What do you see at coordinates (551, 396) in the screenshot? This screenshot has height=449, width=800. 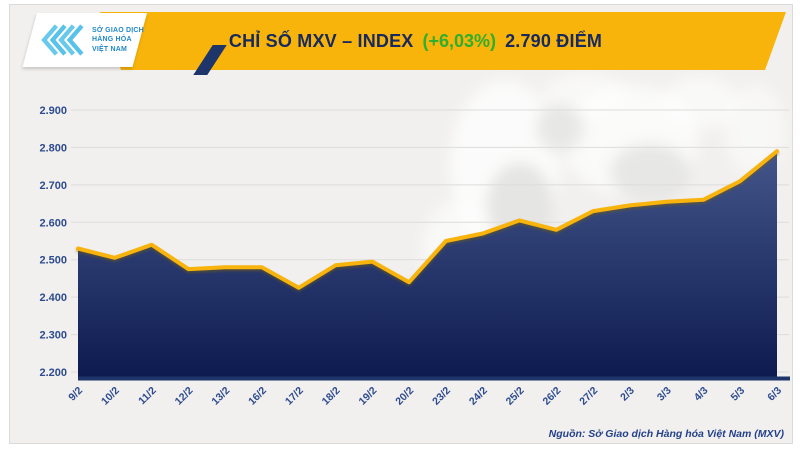 I see `x-tick-label: 26/2` at bounding box center [551, 396].